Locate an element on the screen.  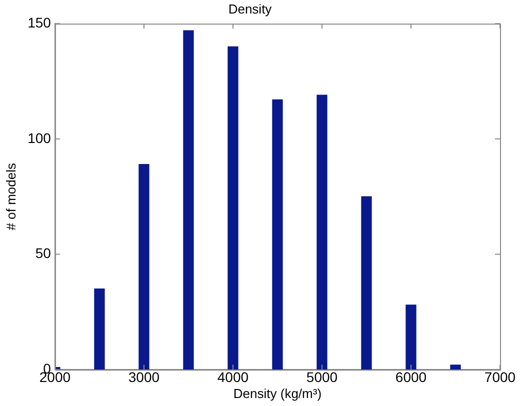
y-tick-label: 50 is located at coordinates (43, 253).